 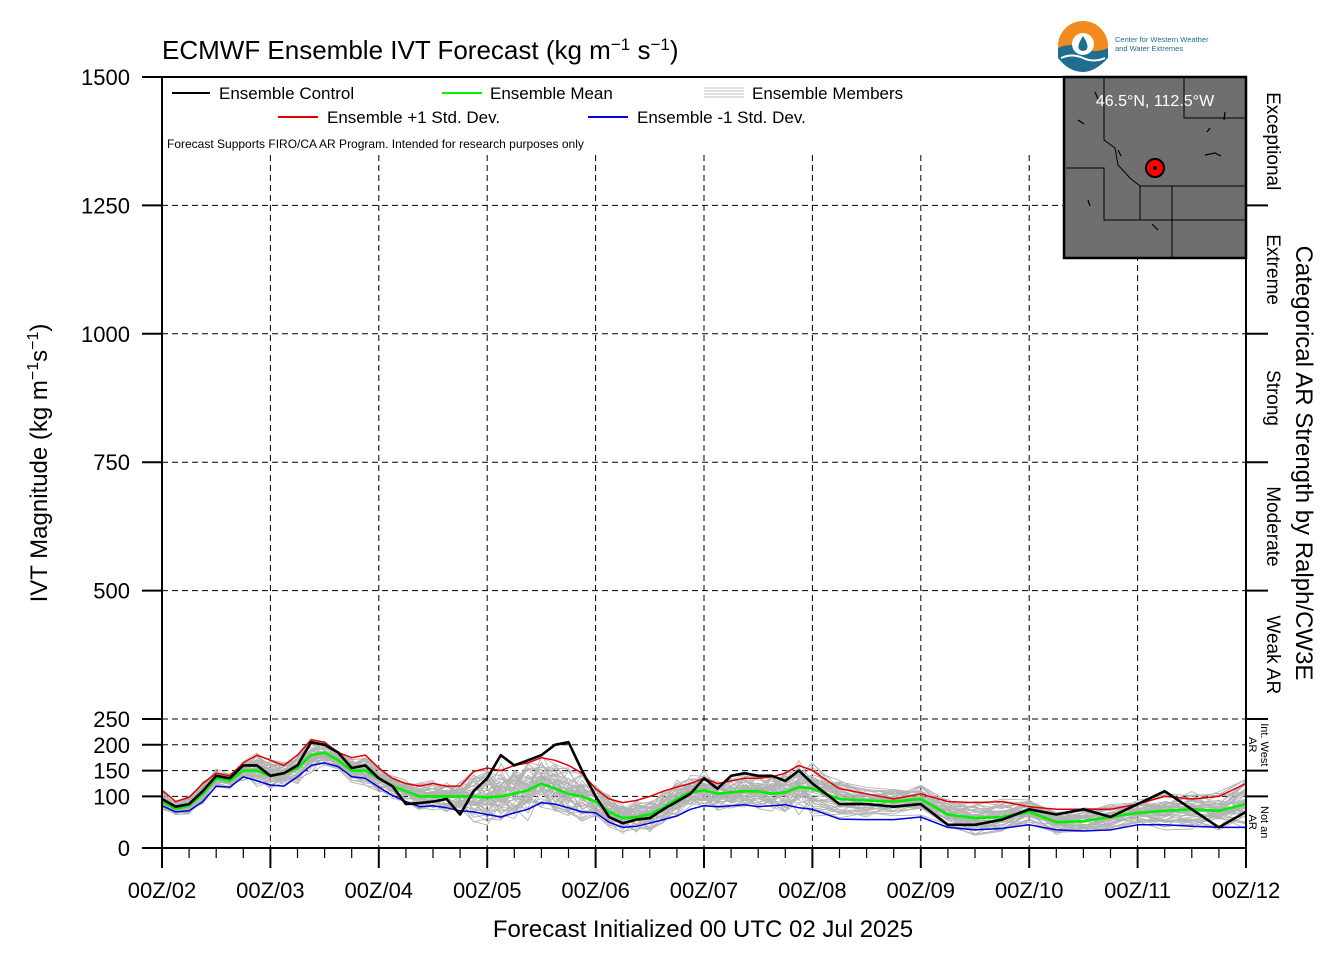 I want to click on y-tick-label: 500, so click(x=111, y=591).